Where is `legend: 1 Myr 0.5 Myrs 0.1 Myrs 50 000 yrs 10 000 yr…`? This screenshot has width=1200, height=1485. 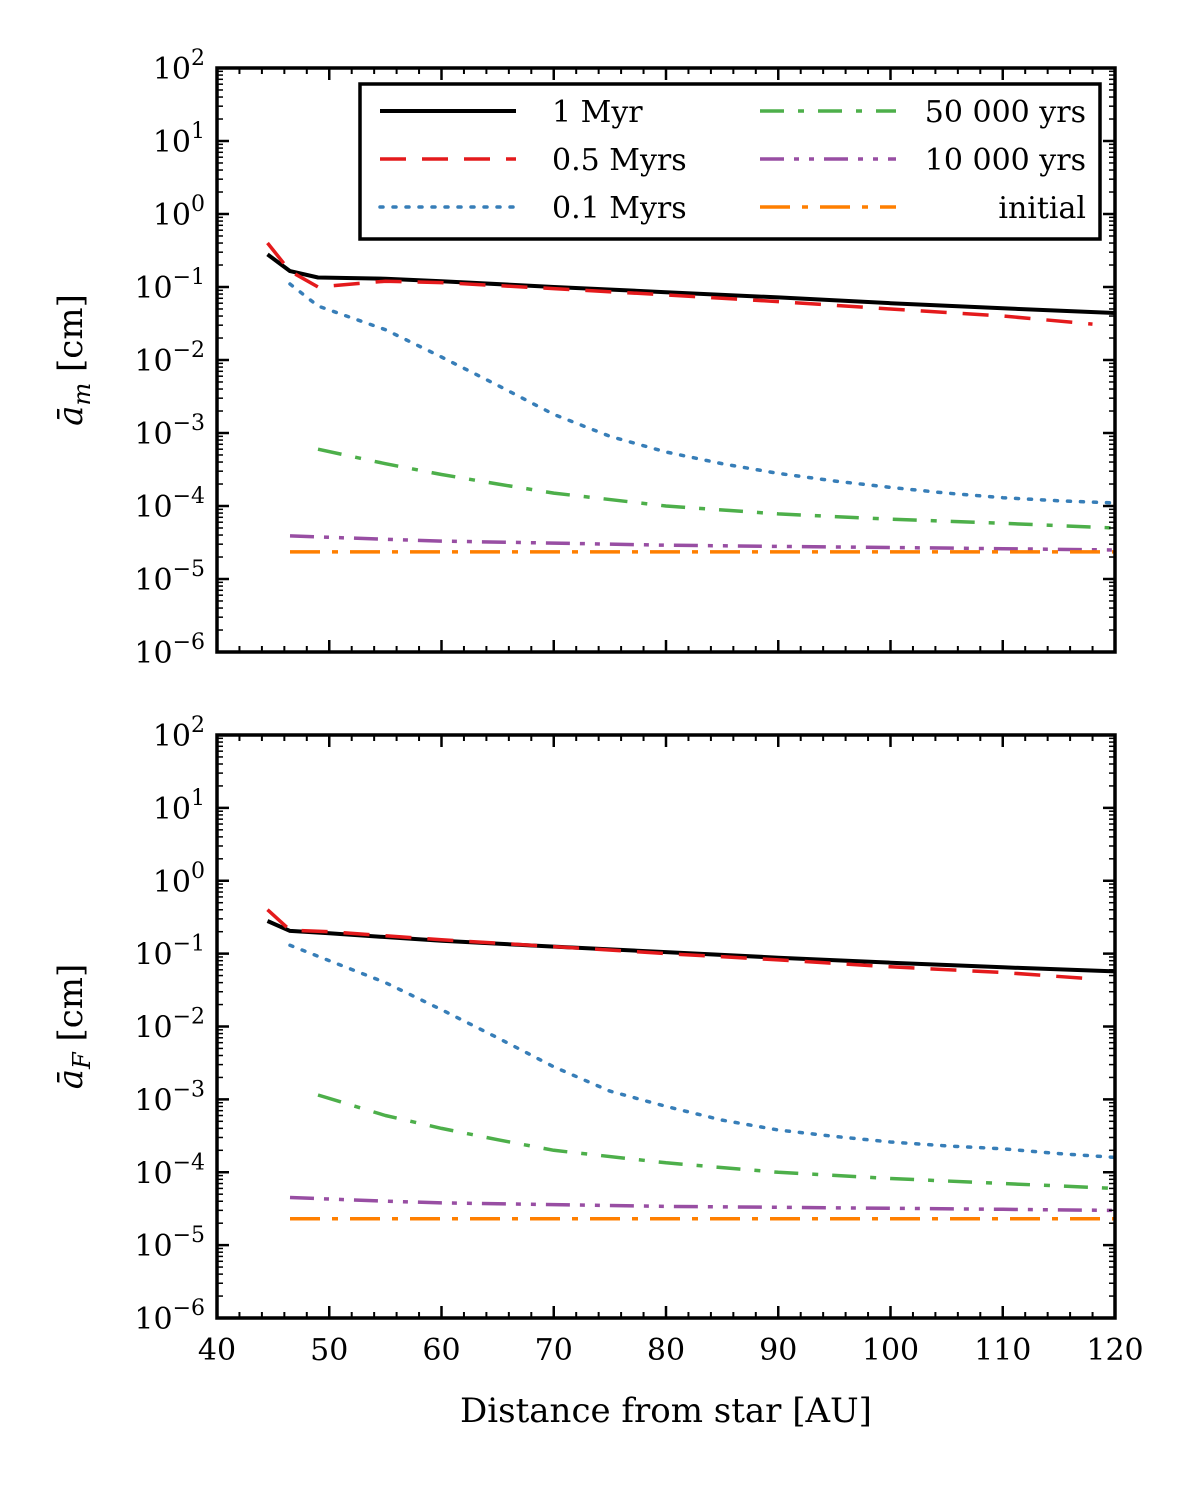 legend: 1 Myr 0.5 Myrs 0.1 Myrs 50 000 yrs 10 000 yr… is located at coordinates (730, 161).